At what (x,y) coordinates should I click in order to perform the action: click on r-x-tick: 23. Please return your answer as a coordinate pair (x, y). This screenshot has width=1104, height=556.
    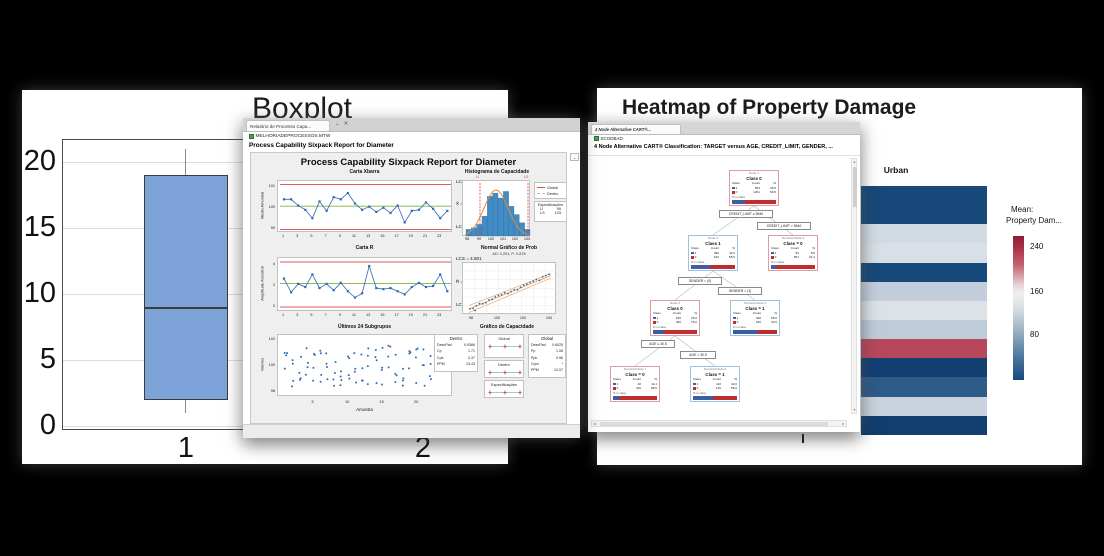
    Looking at the image, I should click on (439, 315).